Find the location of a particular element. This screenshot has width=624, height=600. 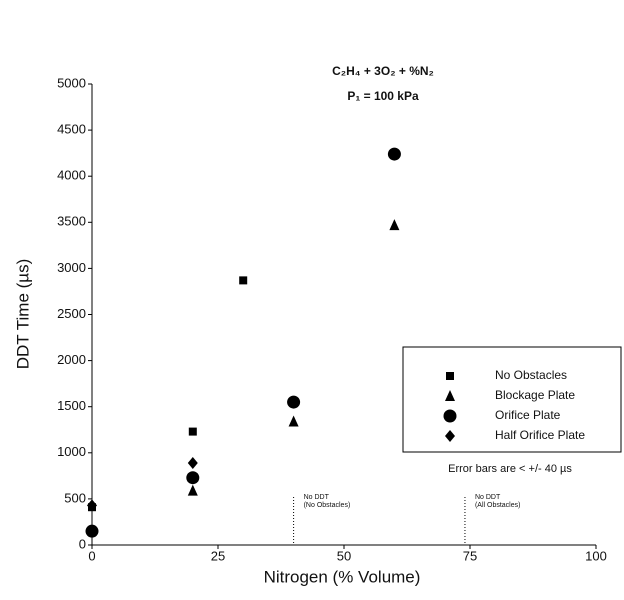

legend-label: No Obstacles is located at coordinates (531, 375).